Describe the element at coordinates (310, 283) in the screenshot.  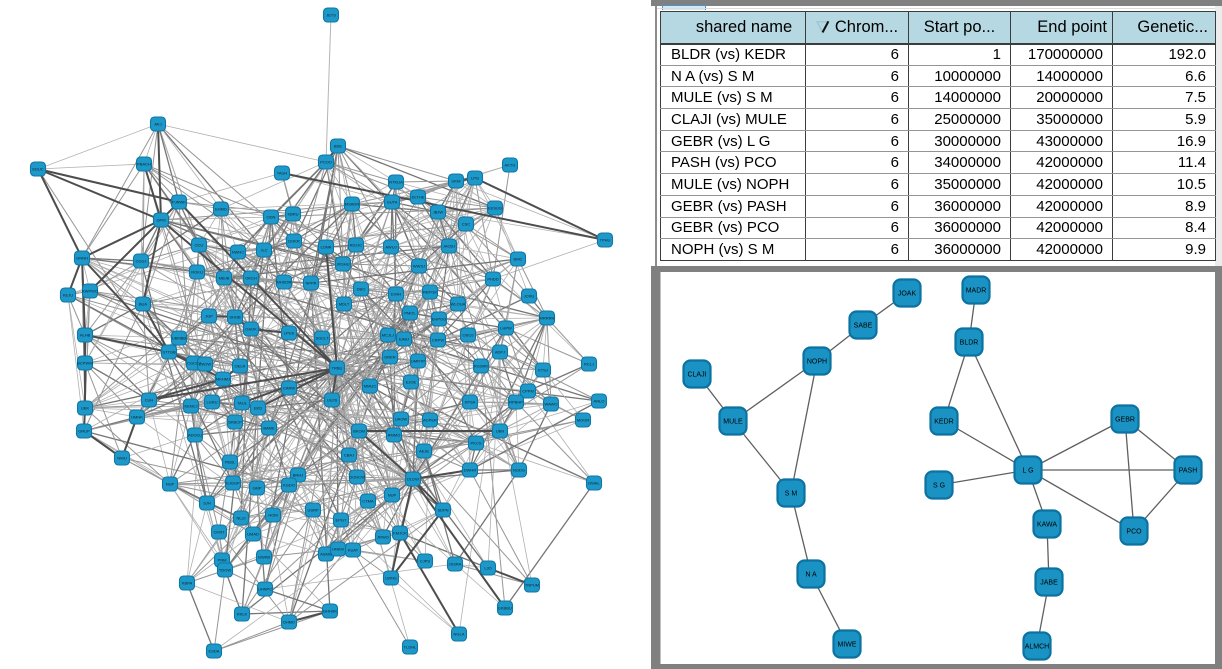
I see `svg-text: NPPR` at that location.